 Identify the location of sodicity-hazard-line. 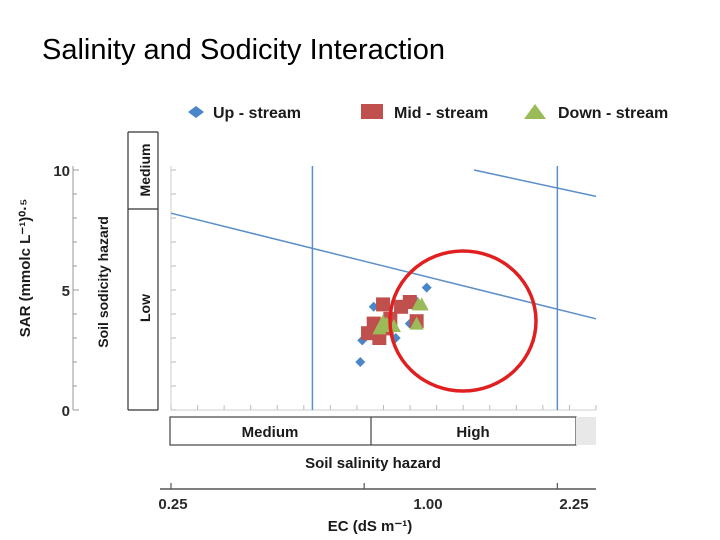
(383, 266).